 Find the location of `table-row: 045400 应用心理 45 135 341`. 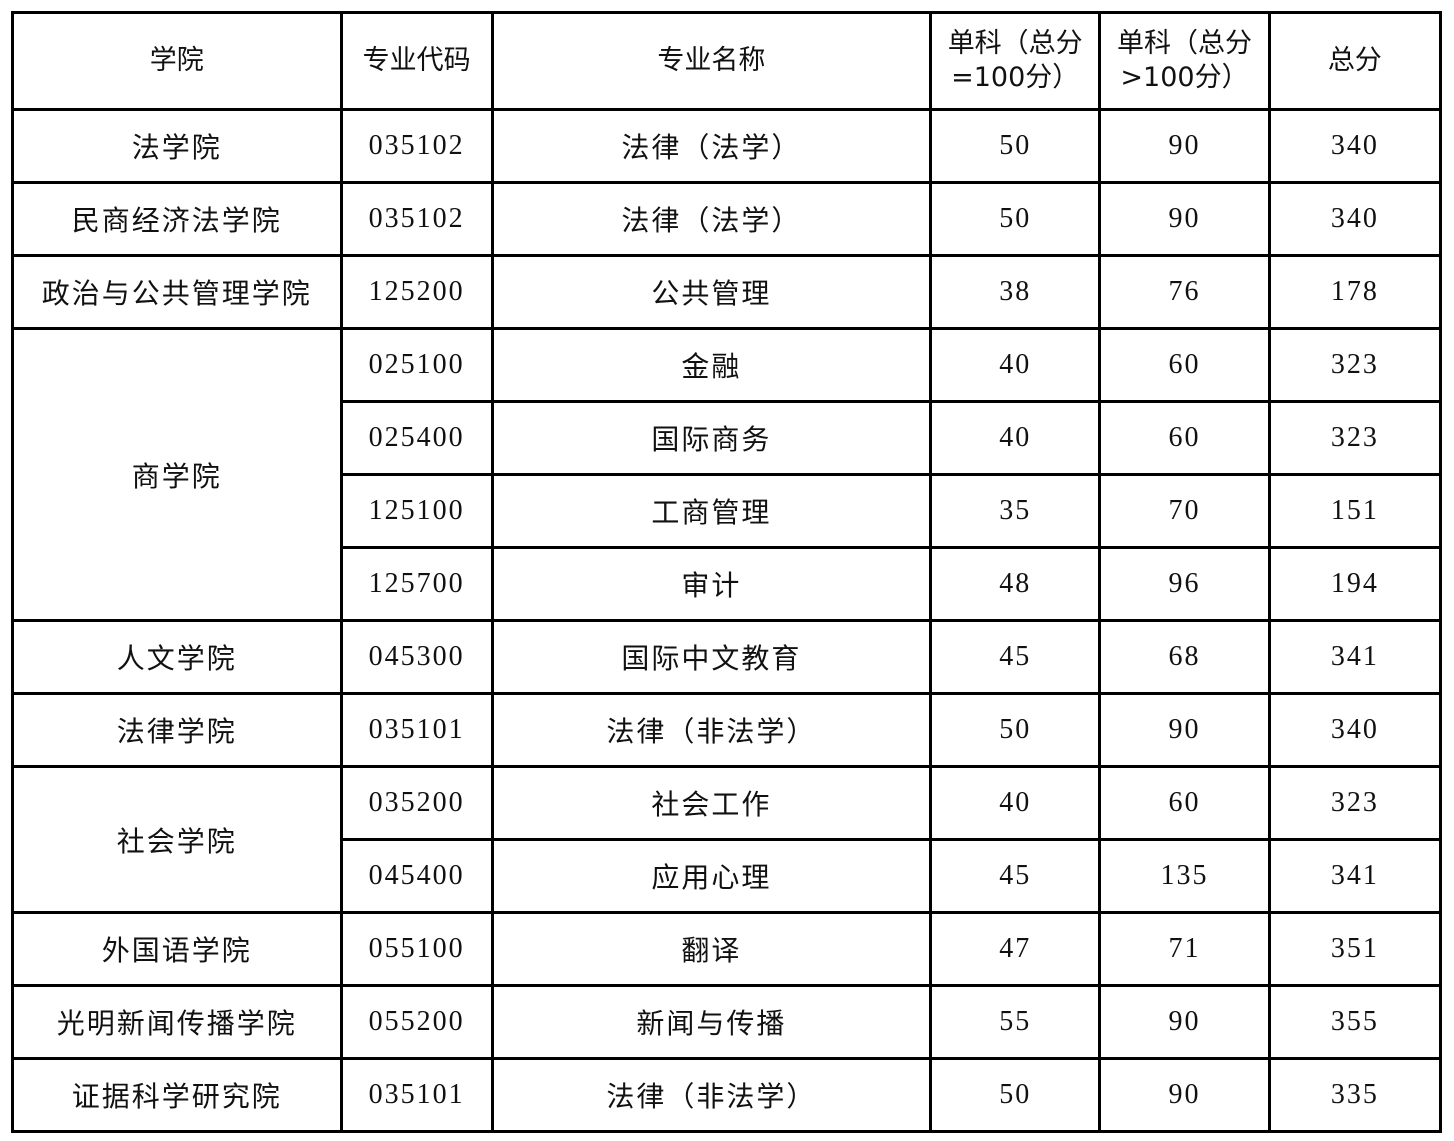

table-row: 045400 应用心理 45 135 341 is located at coordinates (728, 876).